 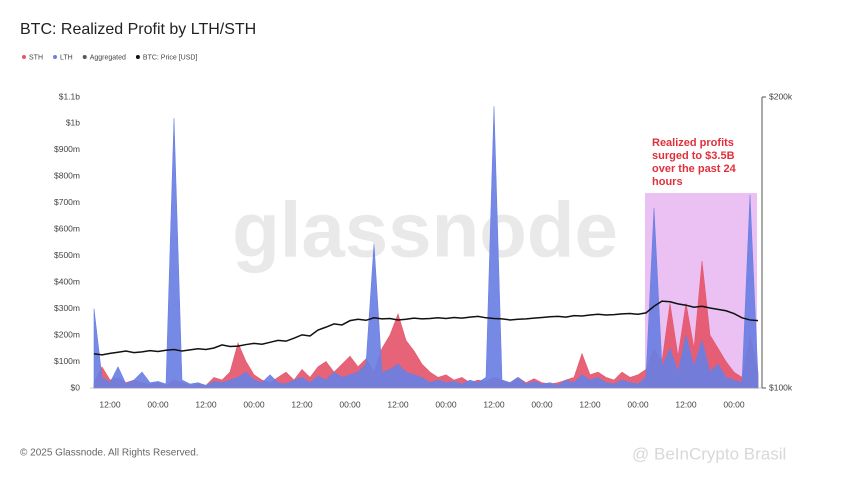 I want to click on watermark: glassnode, so click(x=425, y=230).